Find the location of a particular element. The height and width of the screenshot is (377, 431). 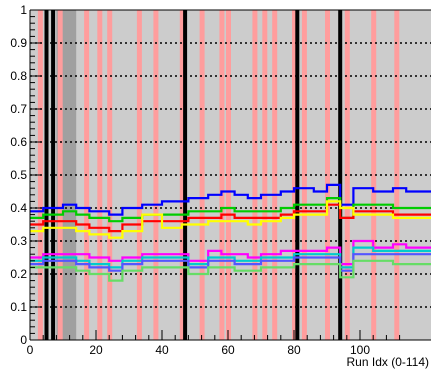

y-tick-label-5: 0.5 is located at coordinates (18, 175).